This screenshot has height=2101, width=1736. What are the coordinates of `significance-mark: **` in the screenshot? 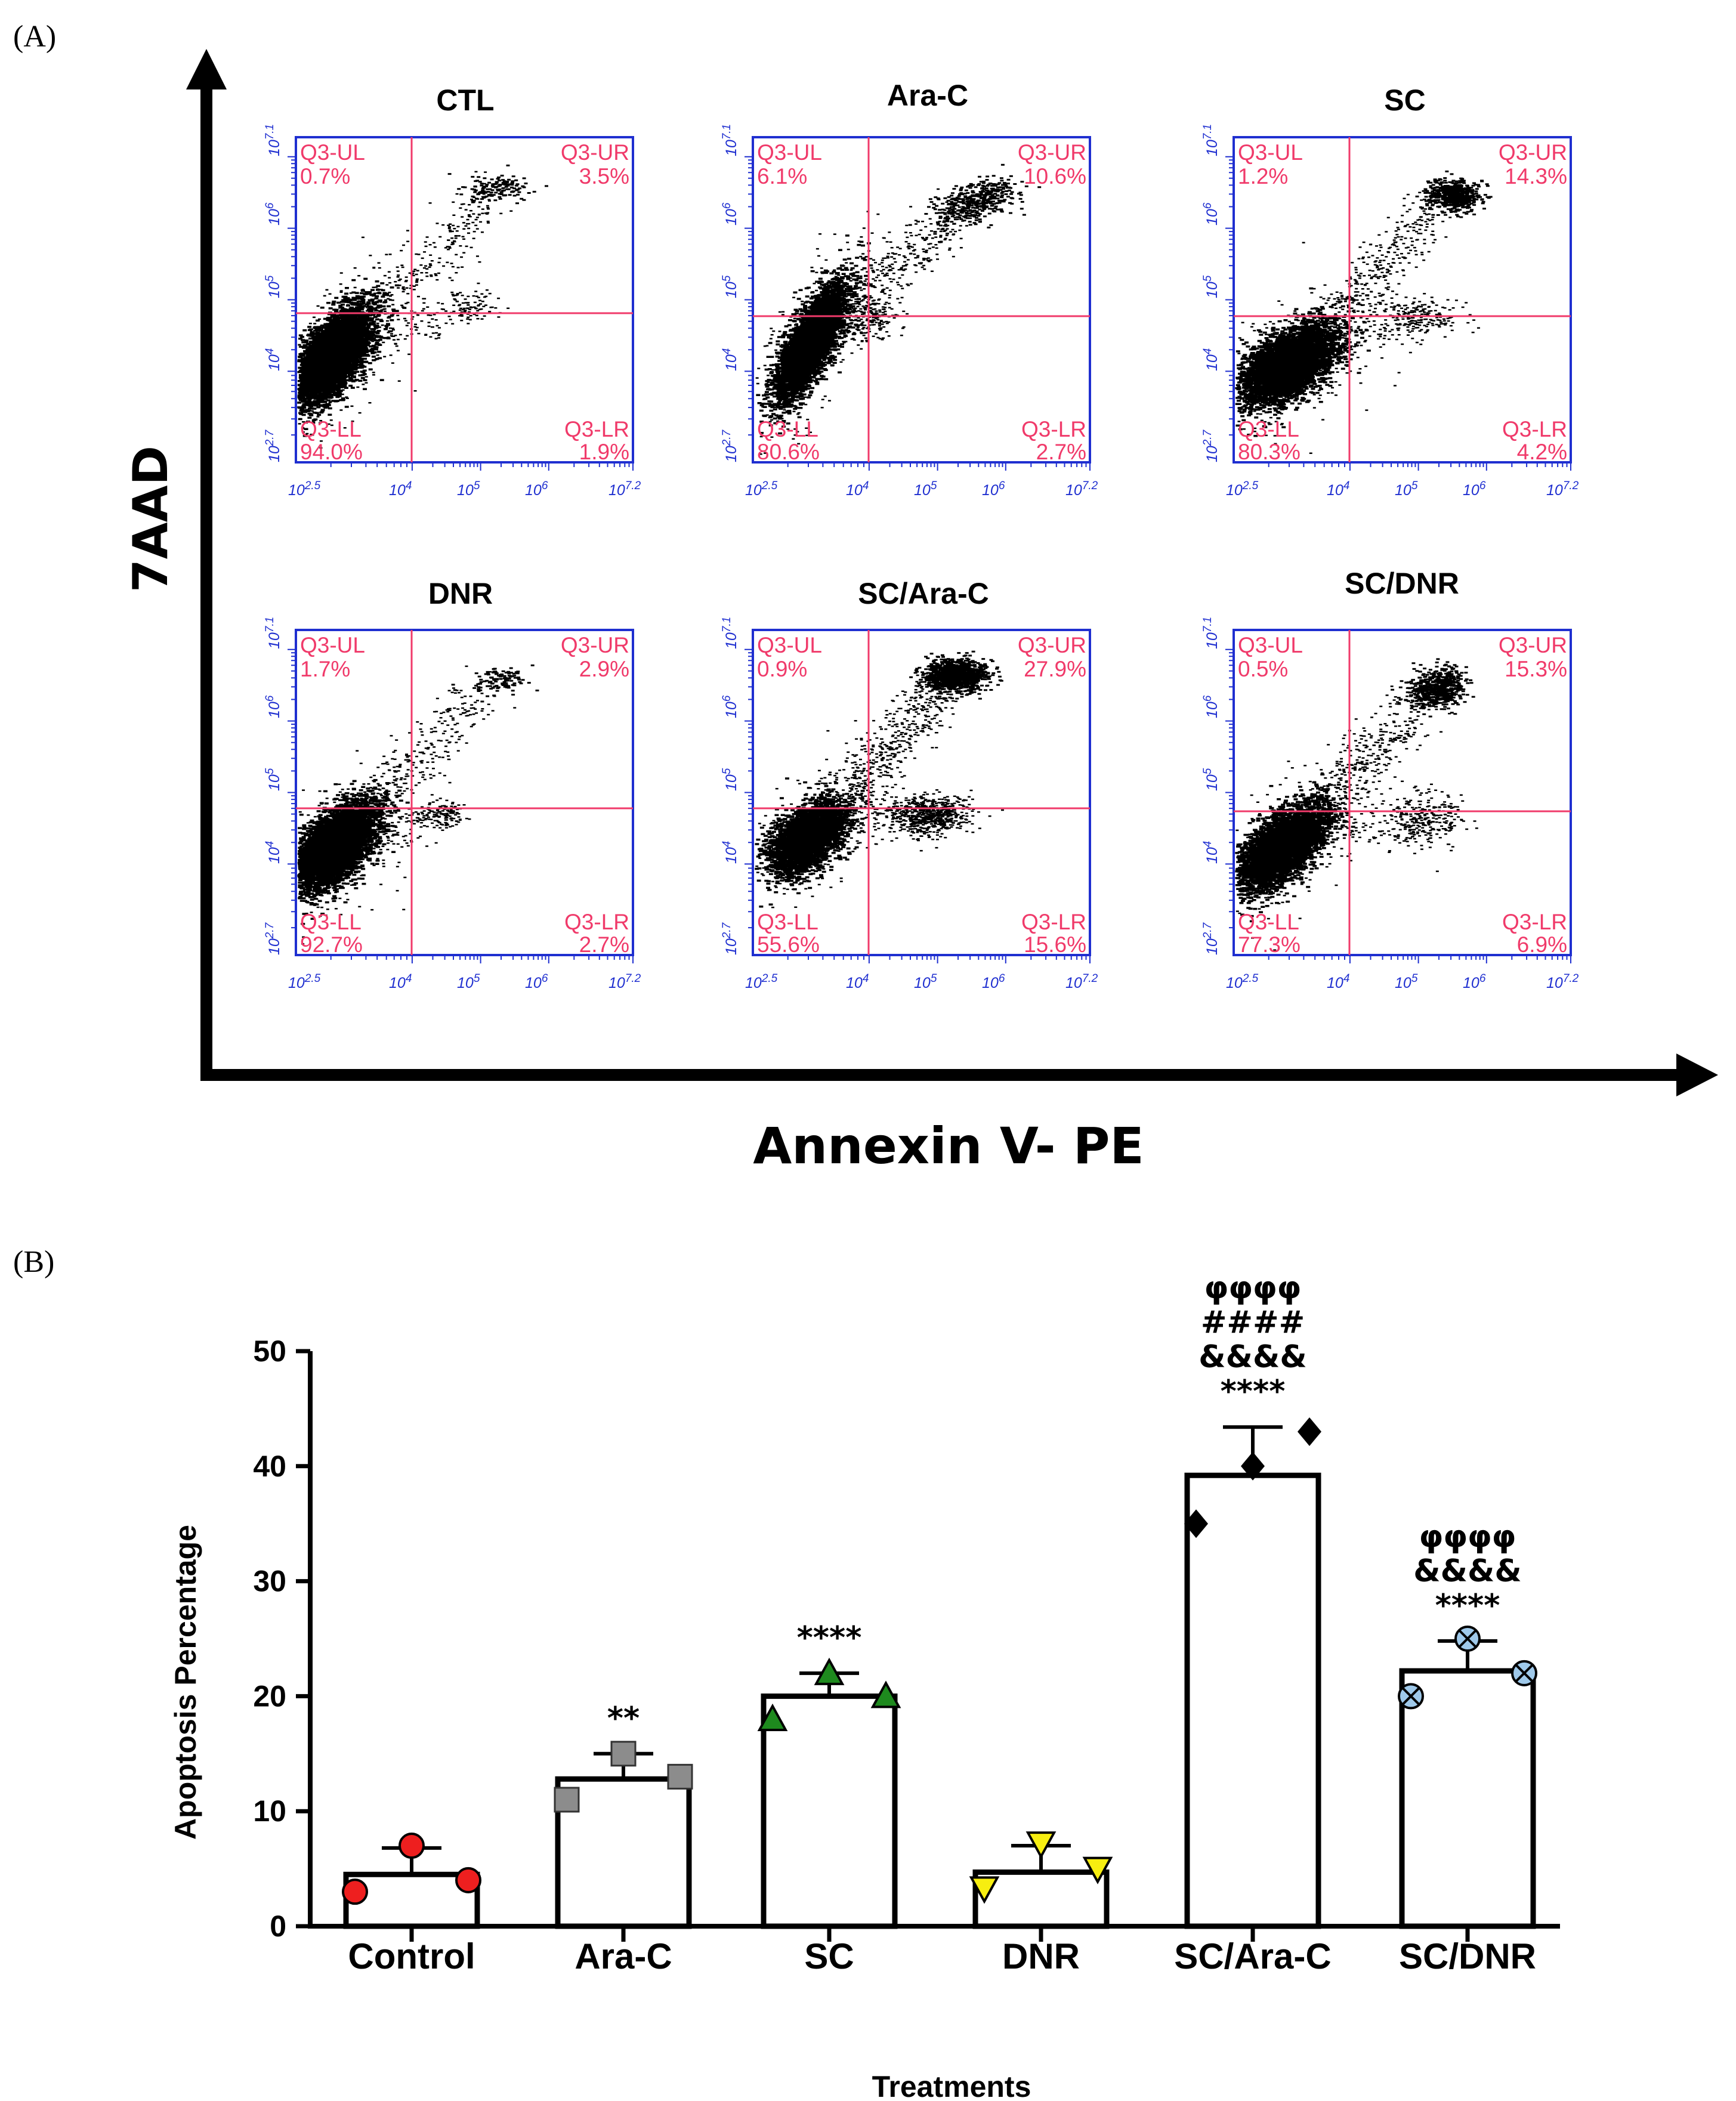 It's located at (624, 1719).